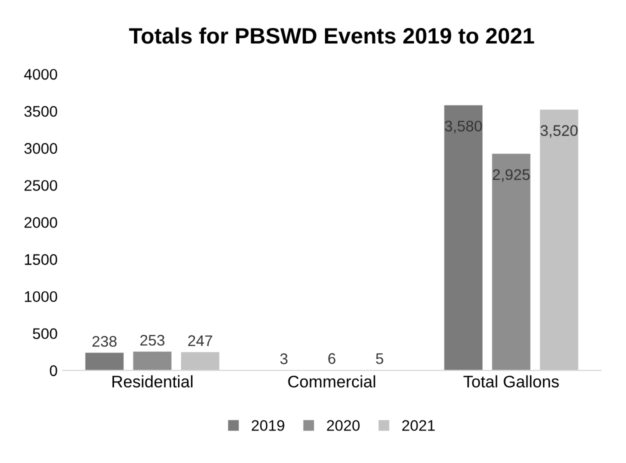 This screenshot has height=463, width=626. I want to click on legend-label: 2020, so click(343, 425).